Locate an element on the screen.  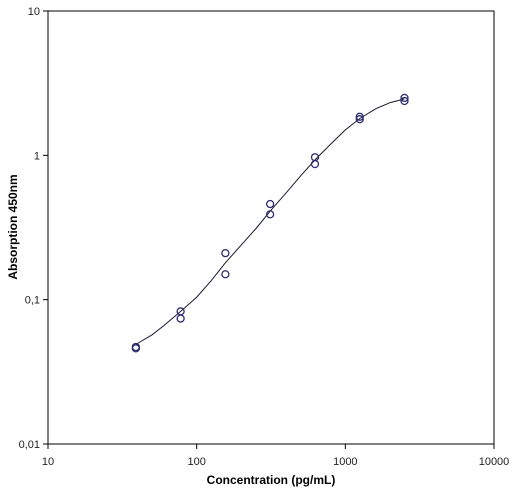
y-tick-label: 10 is located at coordinates (34, 12).